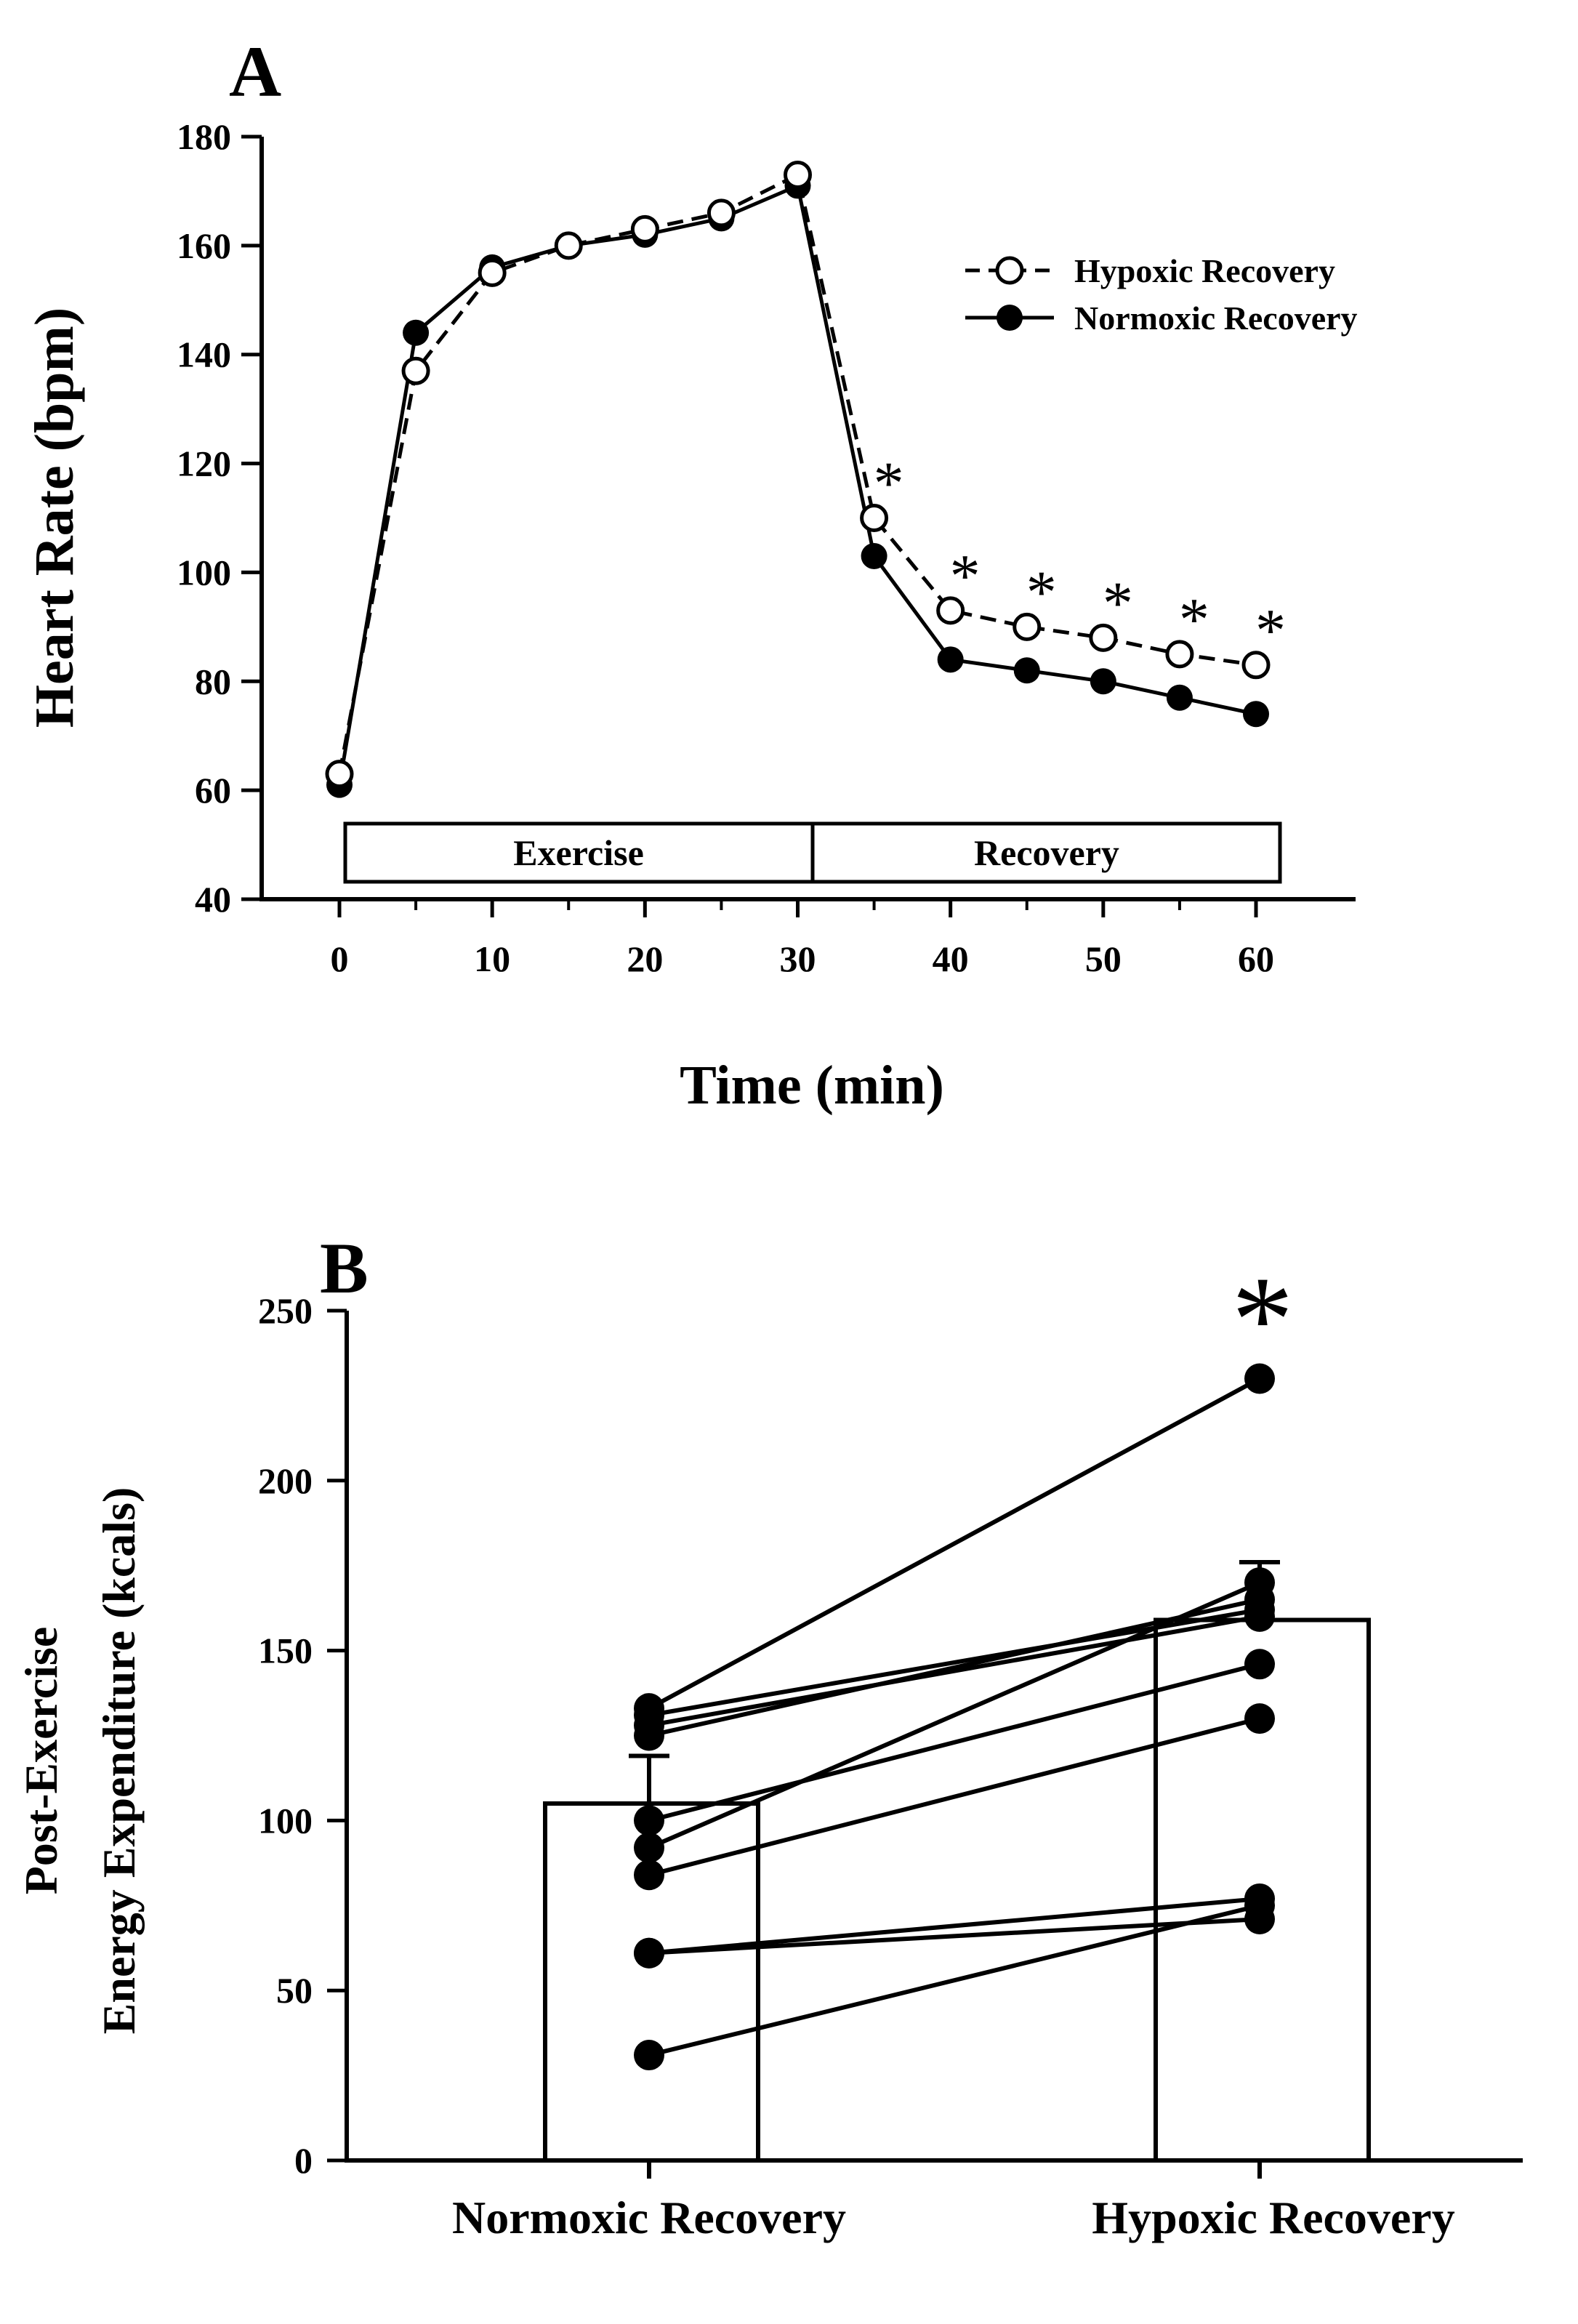 This screenshot has height=2324, width=1578. Describe the element at coordinates (1273, 2217) in the screenshot. I see `category-label-hypoxic: Hypoxic Recovery` at that location.